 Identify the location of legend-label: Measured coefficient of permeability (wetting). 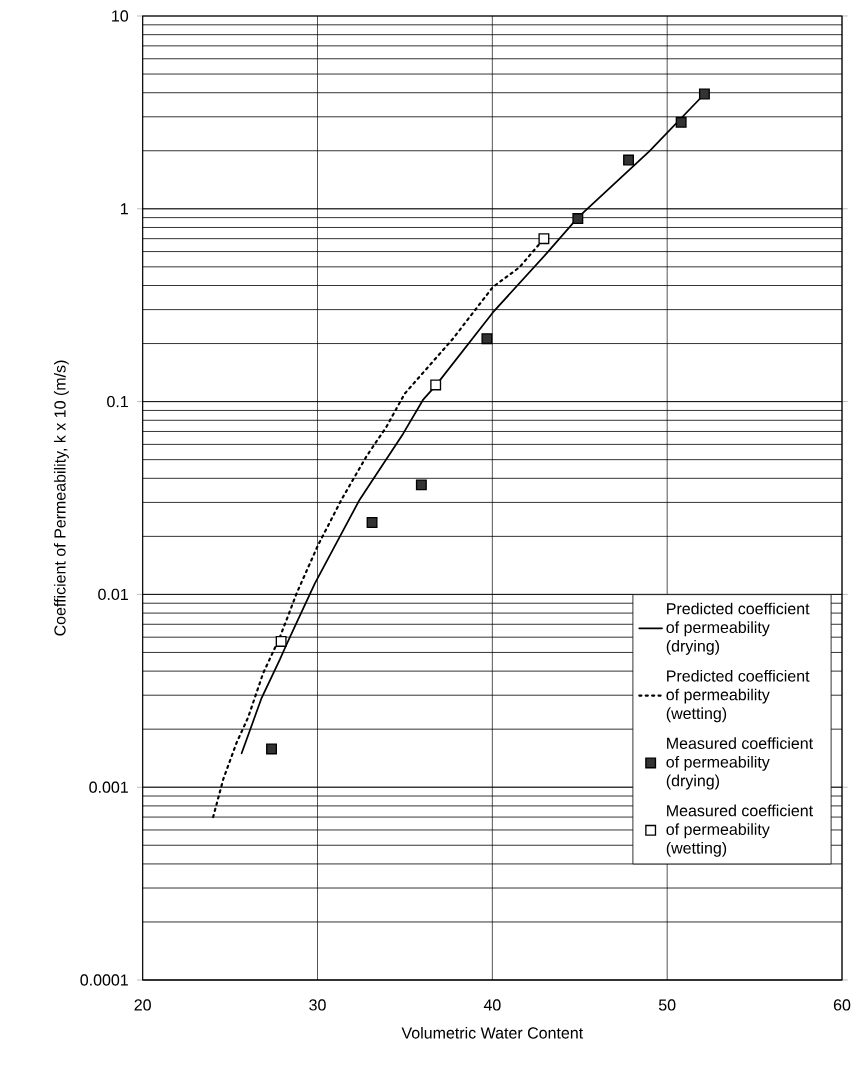
(739, 830).